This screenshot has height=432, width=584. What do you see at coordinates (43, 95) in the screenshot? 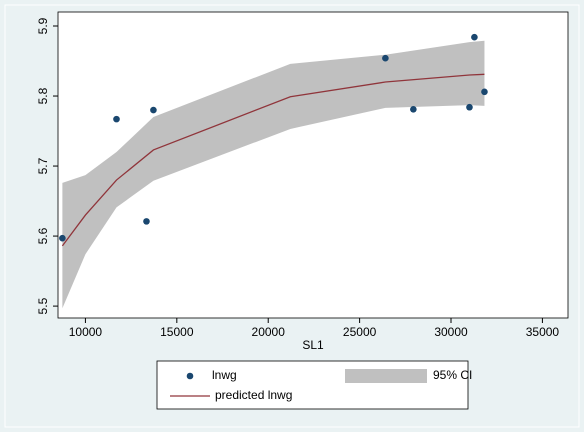
I see `y-tick-label: 5.8` at bounding box center [43, 95].